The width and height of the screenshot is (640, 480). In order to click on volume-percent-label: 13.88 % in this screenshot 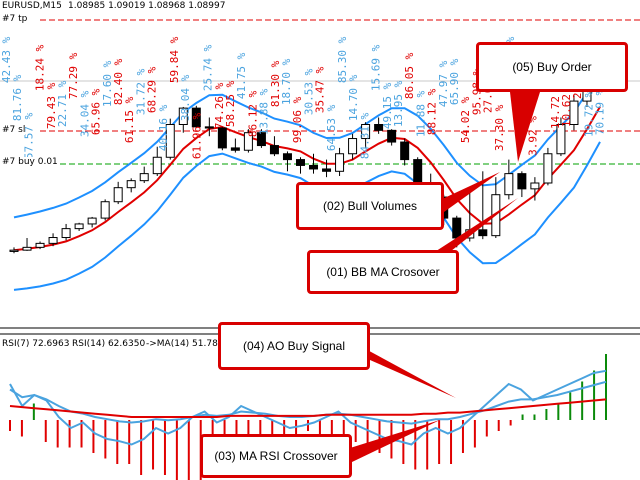, I will do `click(264, 111)`.